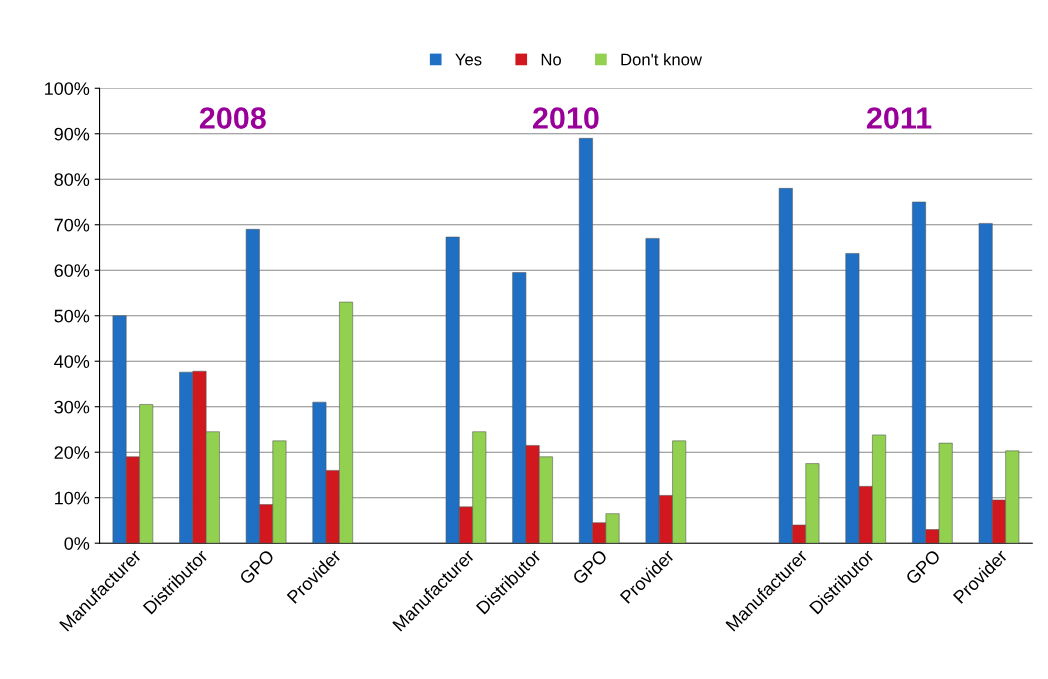 The height and width of the screenshot is (679, 1048). Describe the element at coordinates (77, 543) in the screenshot. I see `y-tick-label: 0%` at that location.